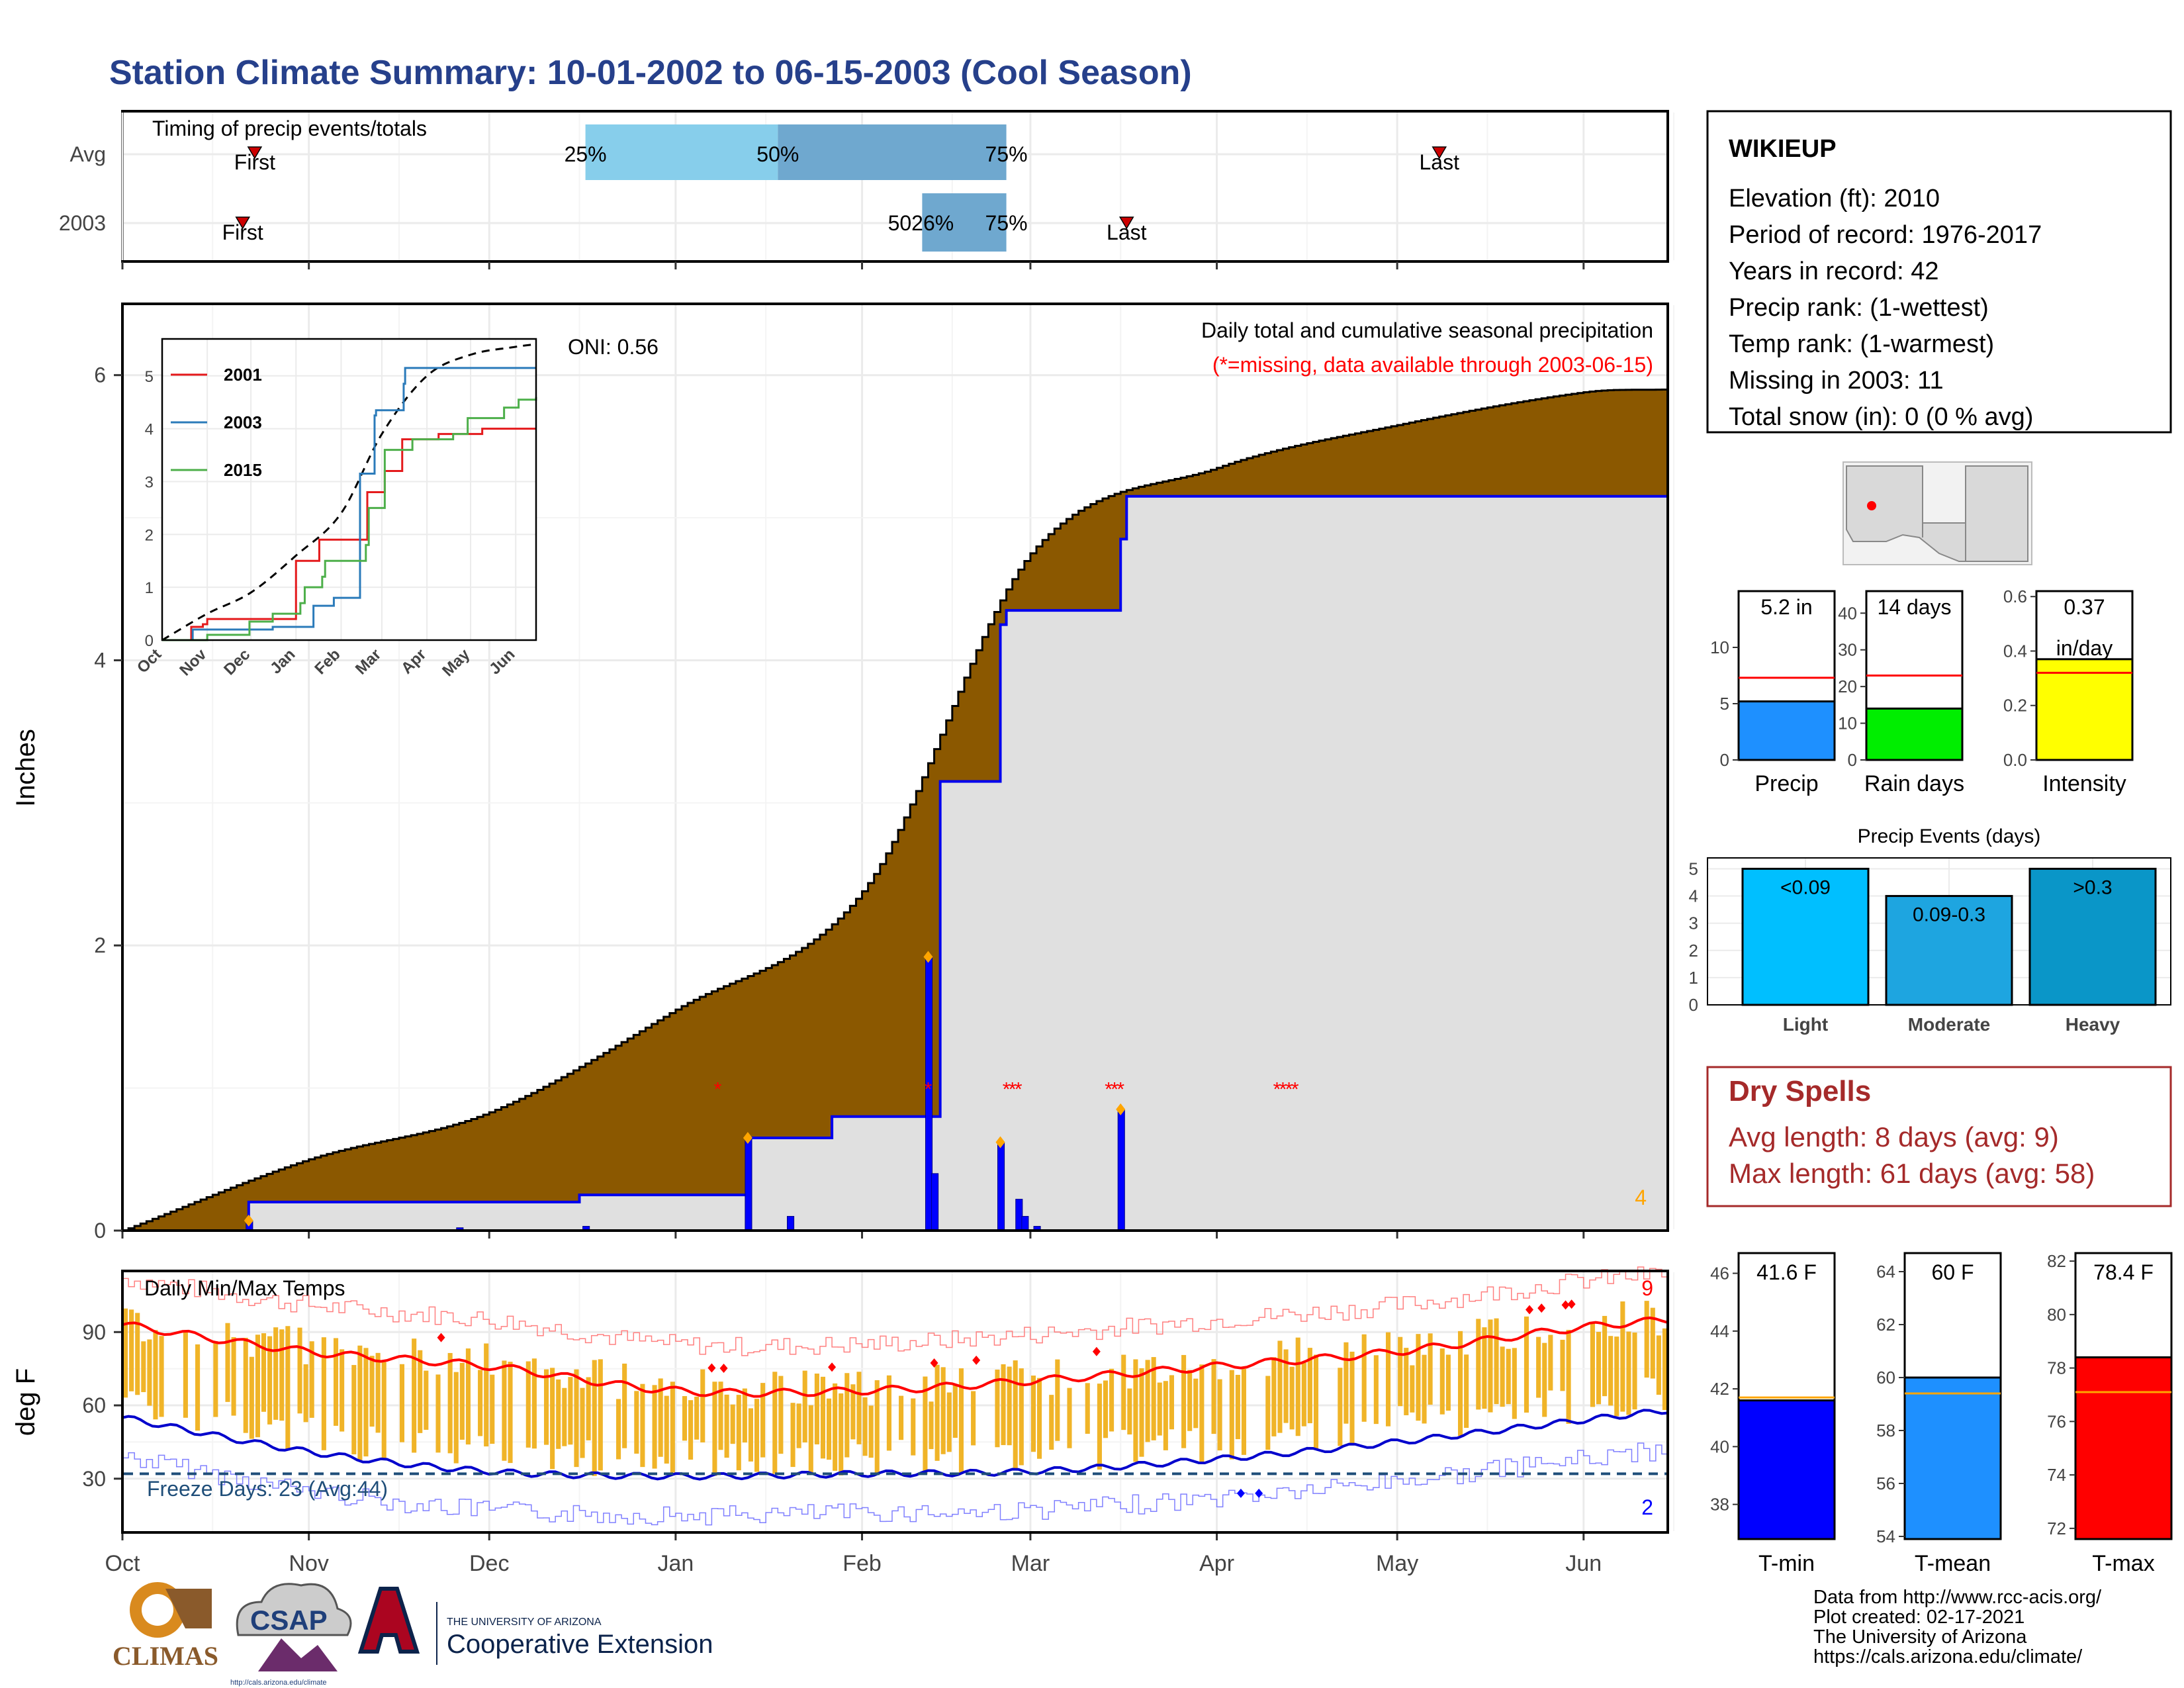 This screenshot has height=1688, width=2184. I want to click on month-label: Apr, so click(1216, 1563).